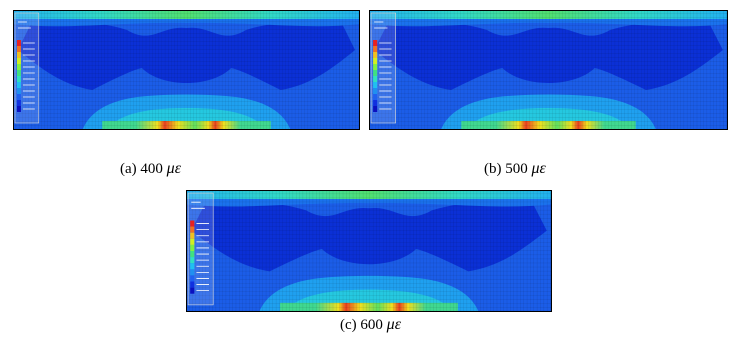 Image resolution: width=742 pixels, height=345 pixels. What do you see at coordinates (141, 169) in the screenshot?
I see `caption-label: (a) 400` at bounding box center [141, 169].